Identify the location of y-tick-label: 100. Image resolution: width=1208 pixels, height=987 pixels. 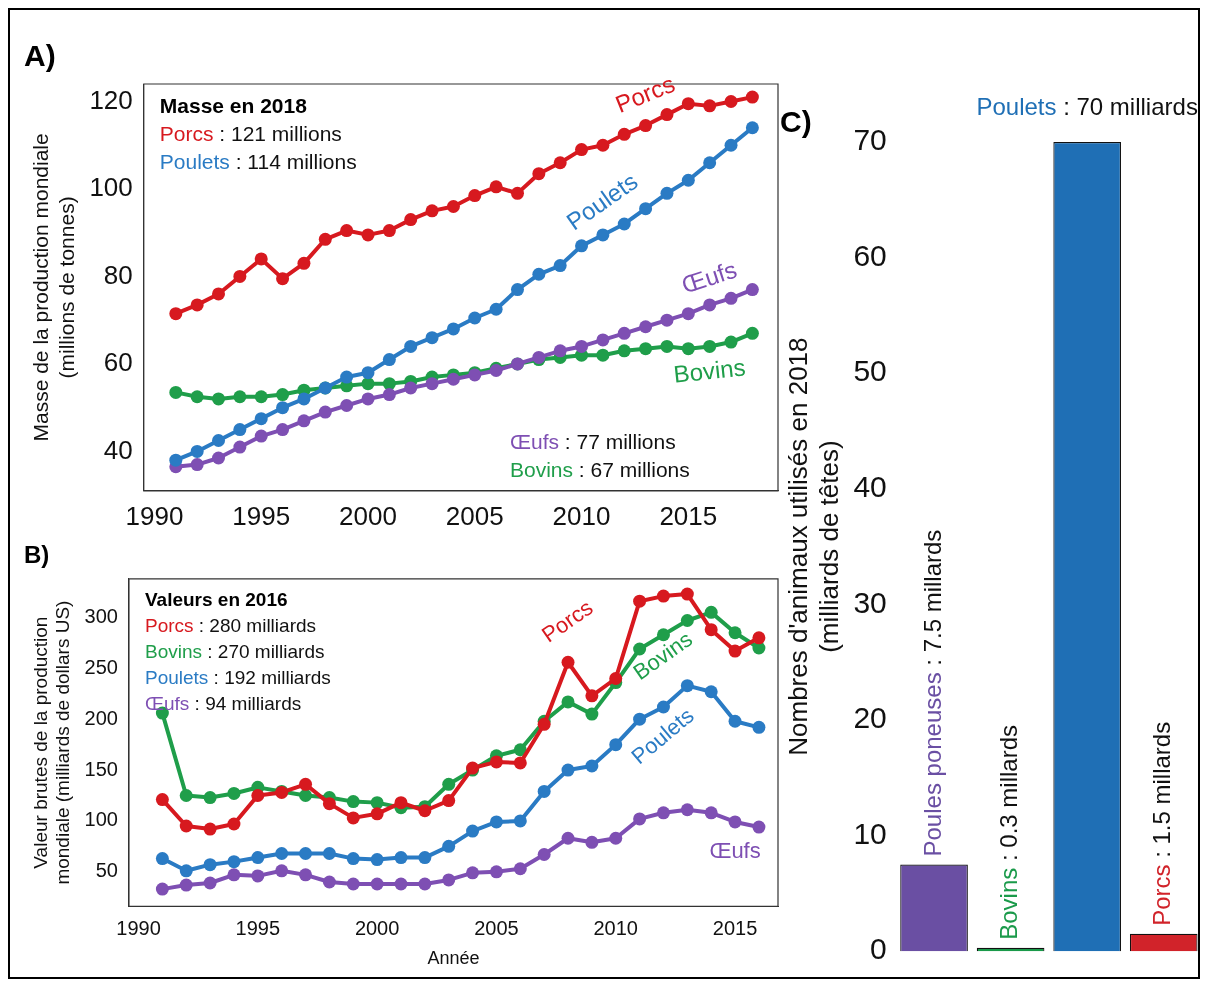
(111, 187).